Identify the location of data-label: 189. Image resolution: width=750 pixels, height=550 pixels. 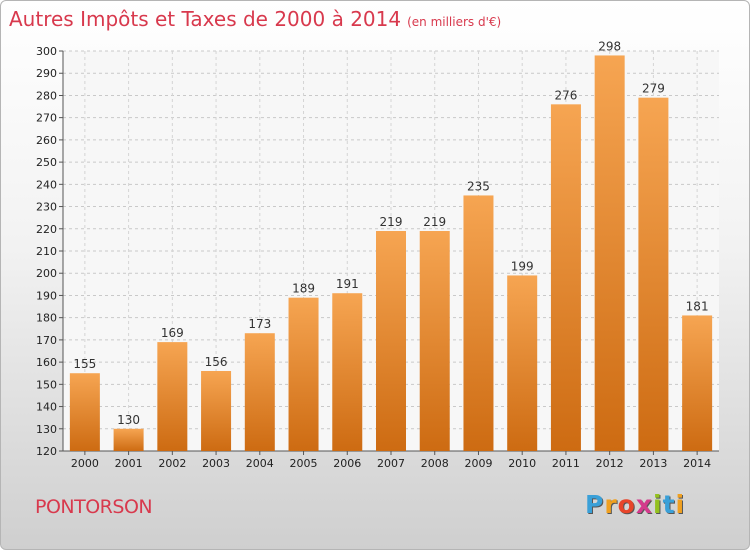
(303, 289).